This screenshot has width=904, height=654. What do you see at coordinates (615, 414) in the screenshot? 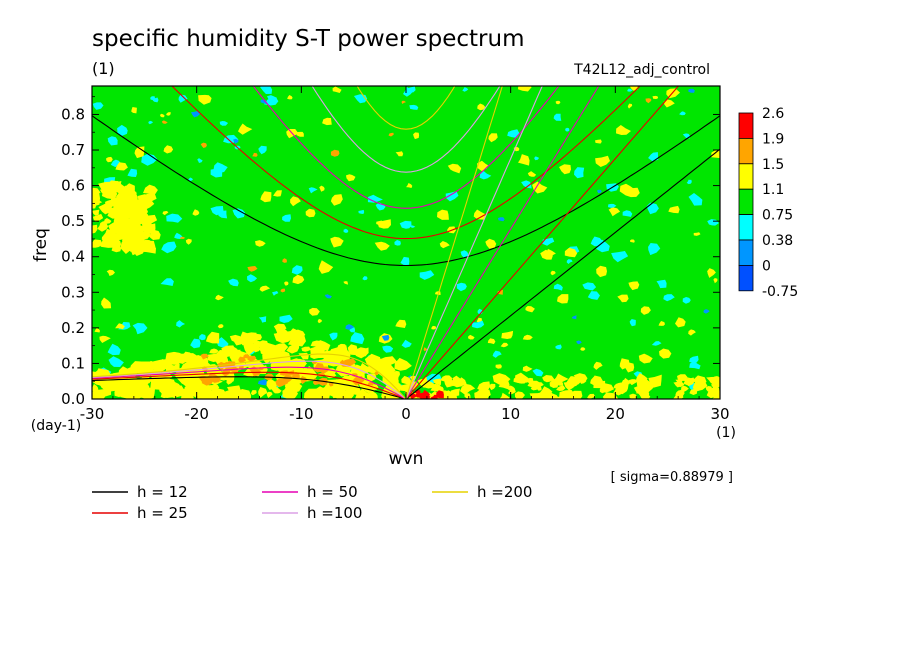
I see `x-tick-label: 20` at bounding box center [615, 414].